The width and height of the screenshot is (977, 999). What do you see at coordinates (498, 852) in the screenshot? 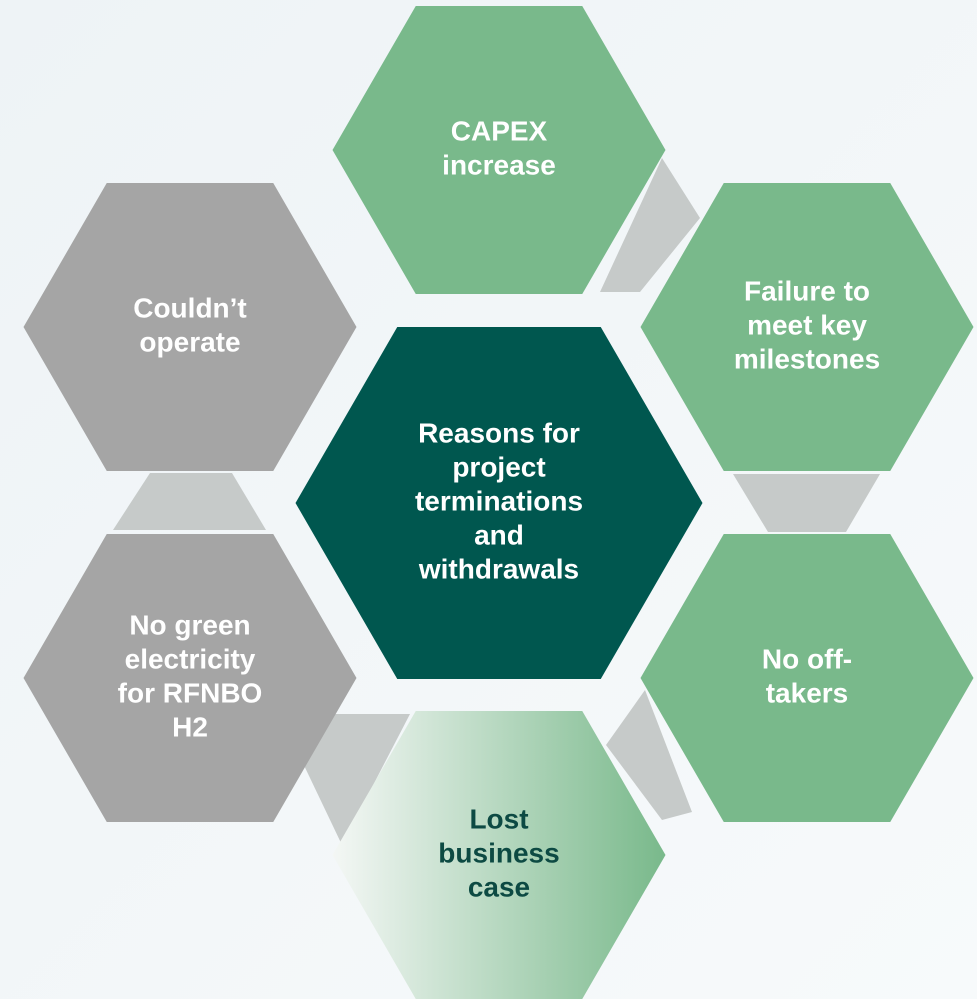
I see `hexagon-label: business` at bounding box center [498, 852].